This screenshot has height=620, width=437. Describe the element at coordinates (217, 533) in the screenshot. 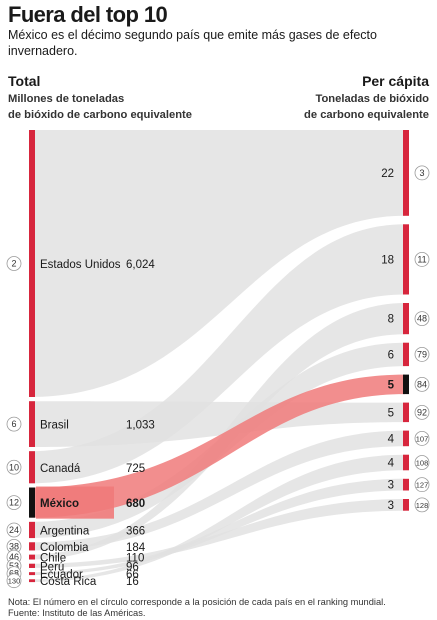

I see `flow-peru` at that location.